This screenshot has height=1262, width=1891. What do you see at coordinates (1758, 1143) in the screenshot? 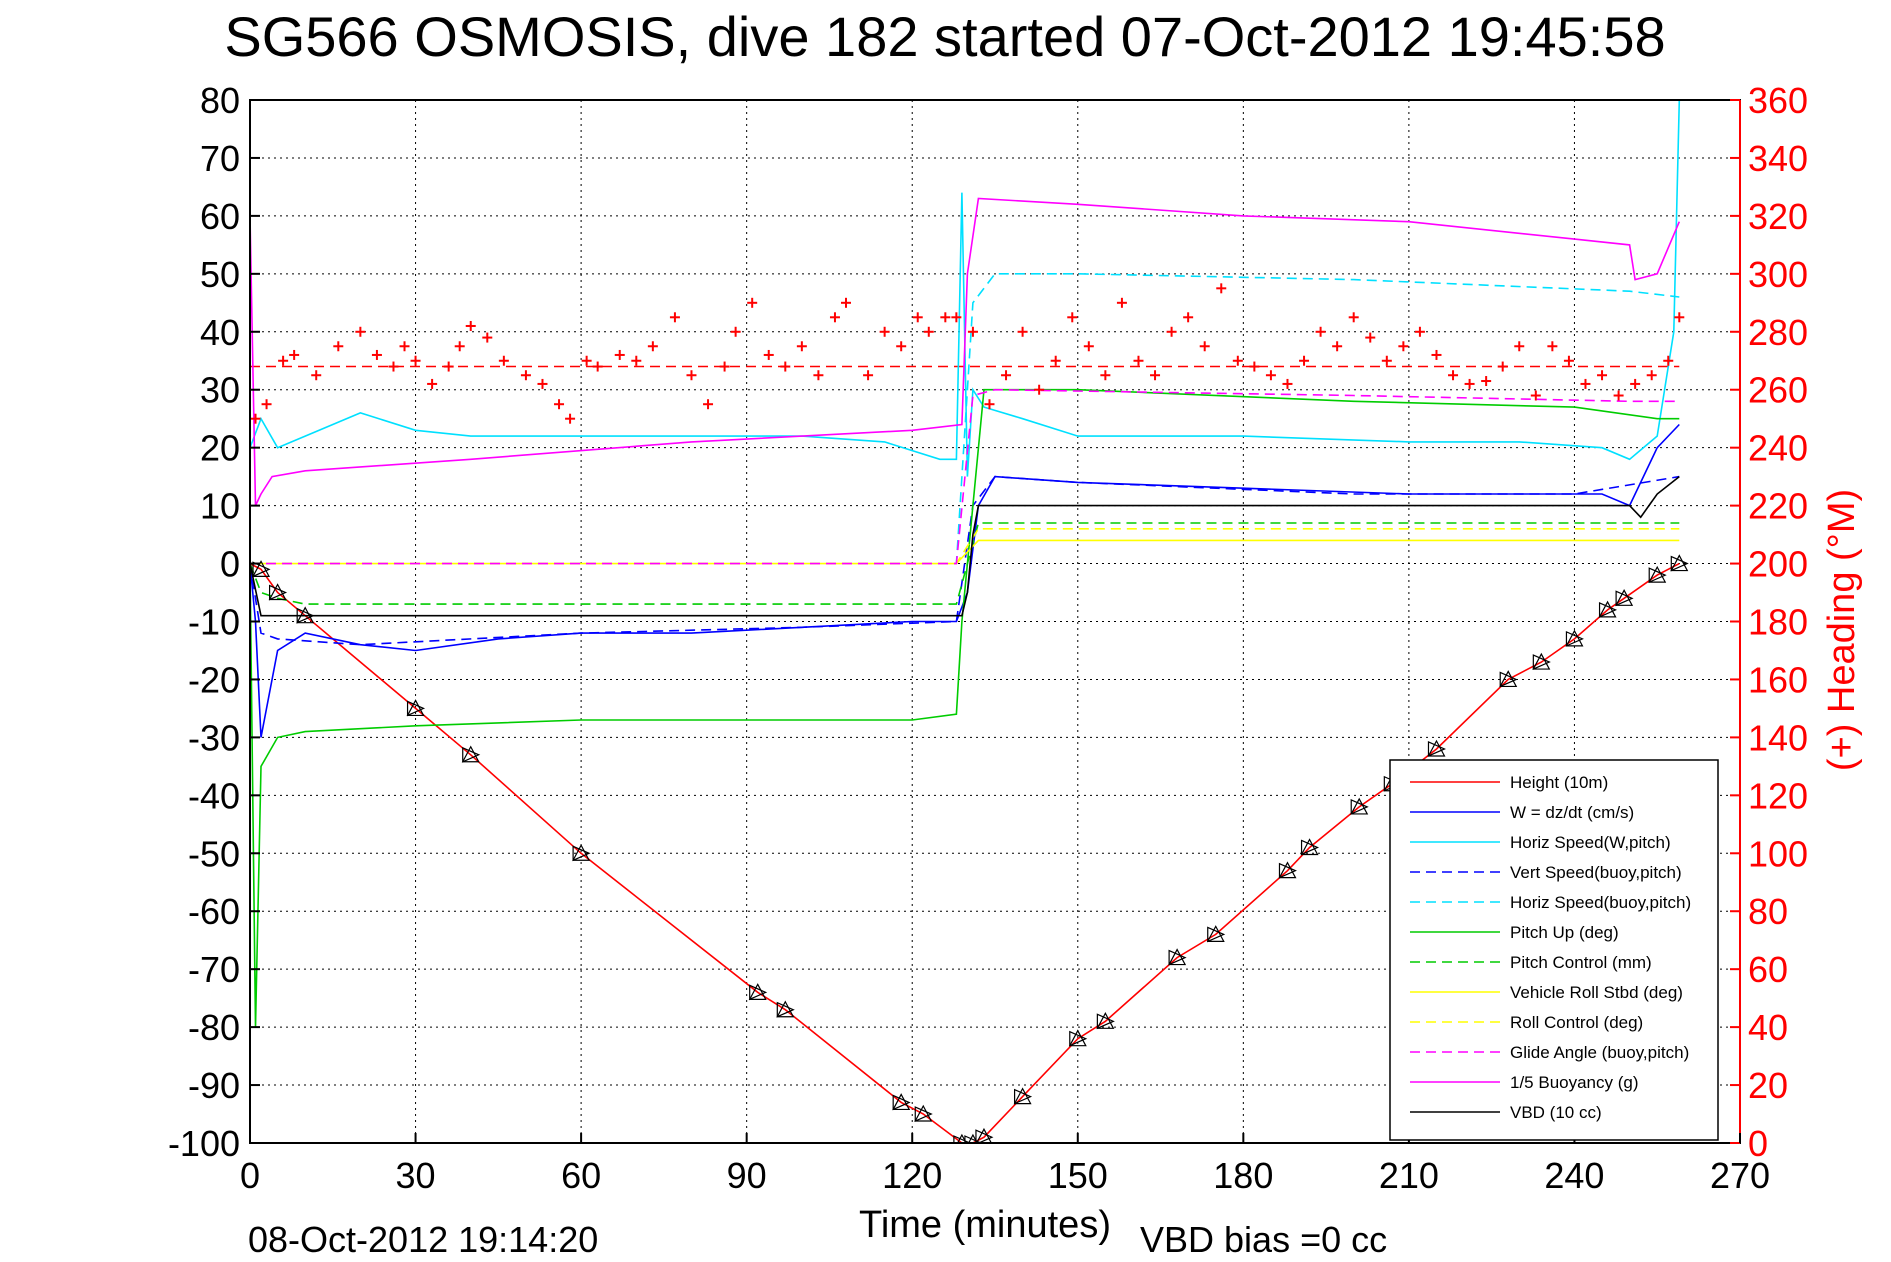
I see `right-tick-label: 0` at bounding box center [1758, 1143].